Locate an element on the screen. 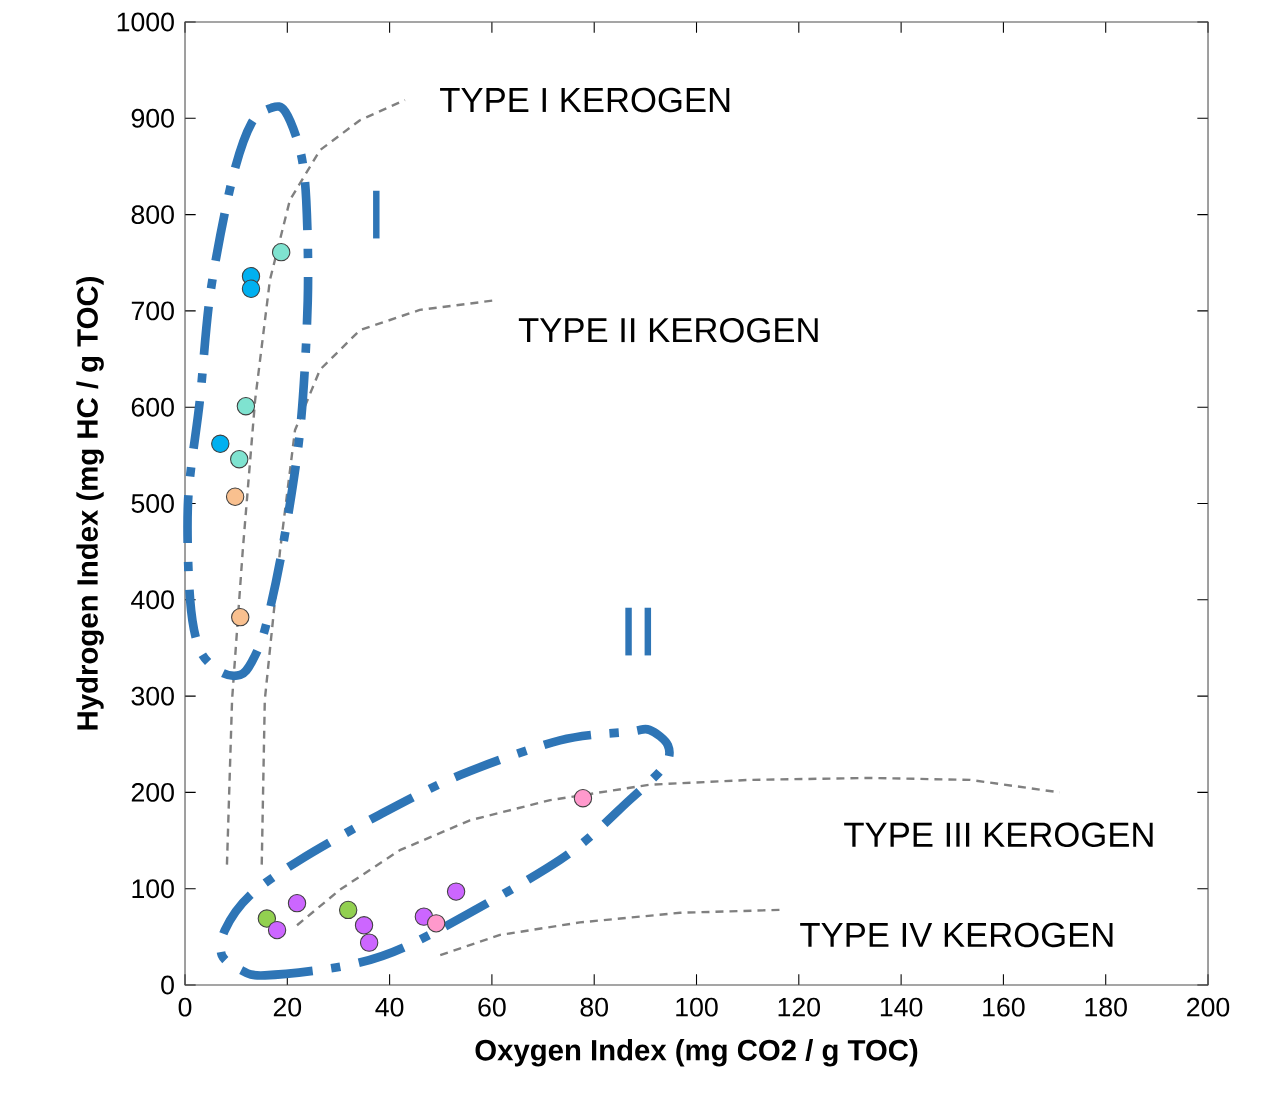  y-tick-label: 0 is located at coordinates (167, 985).